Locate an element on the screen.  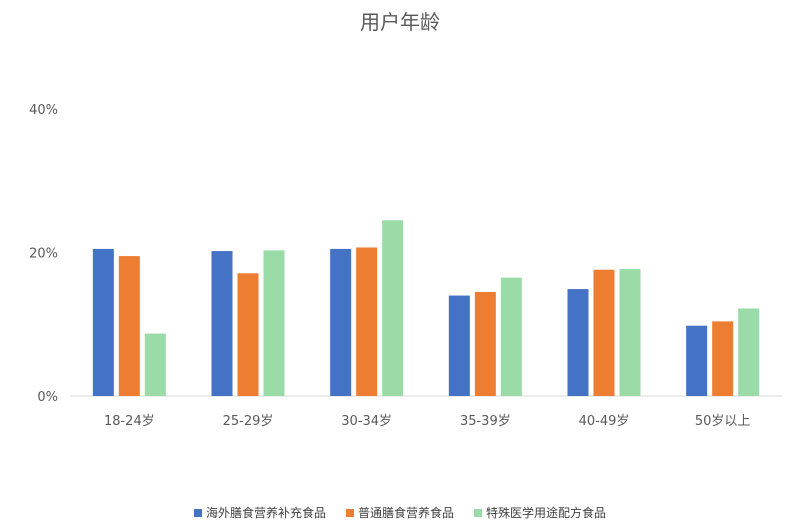
legend-item: 海外膳食营养补充食品 is located at coordinates (259, 512).